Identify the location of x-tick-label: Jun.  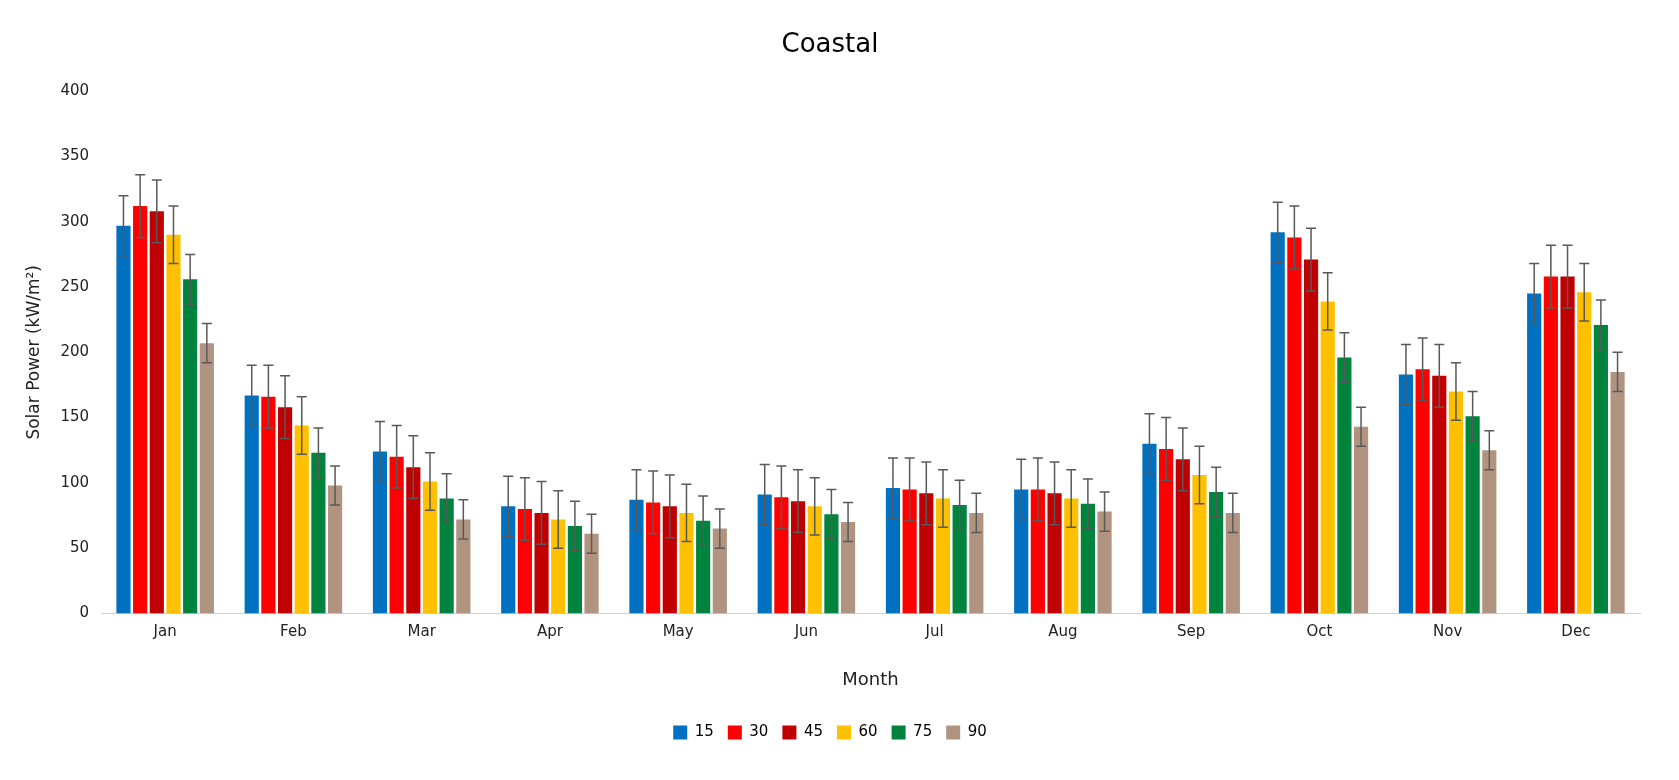
(806, 631).